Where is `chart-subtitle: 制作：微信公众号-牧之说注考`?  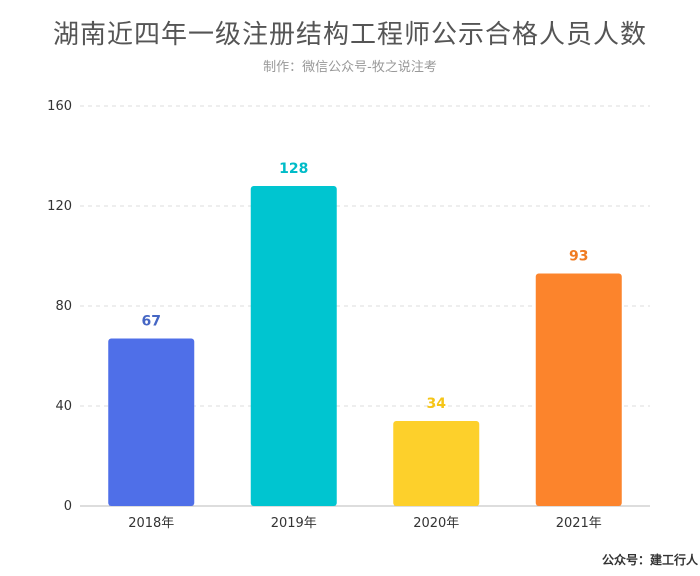 chart-subtitle: 制作：微信公众号-牧之说注考 is located at coordinates (350, 67).